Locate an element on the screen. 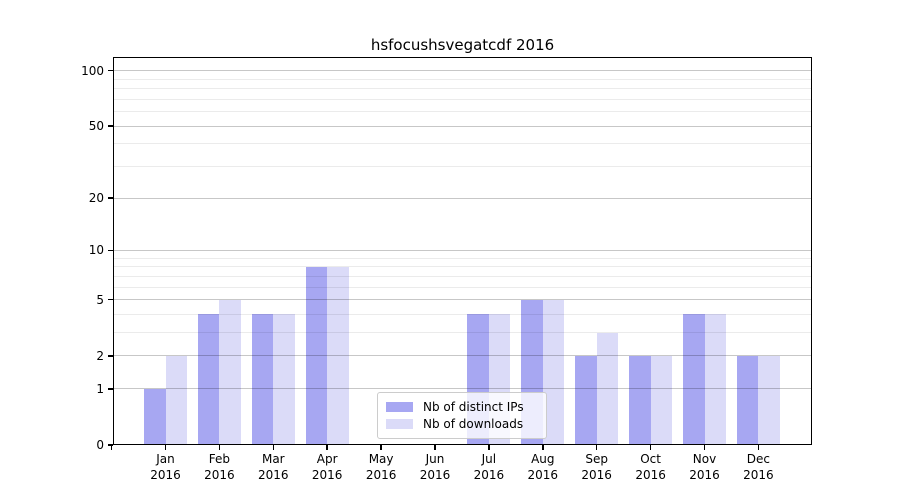  bar-distinct-ips-dec is located at coordinates (747, 400).